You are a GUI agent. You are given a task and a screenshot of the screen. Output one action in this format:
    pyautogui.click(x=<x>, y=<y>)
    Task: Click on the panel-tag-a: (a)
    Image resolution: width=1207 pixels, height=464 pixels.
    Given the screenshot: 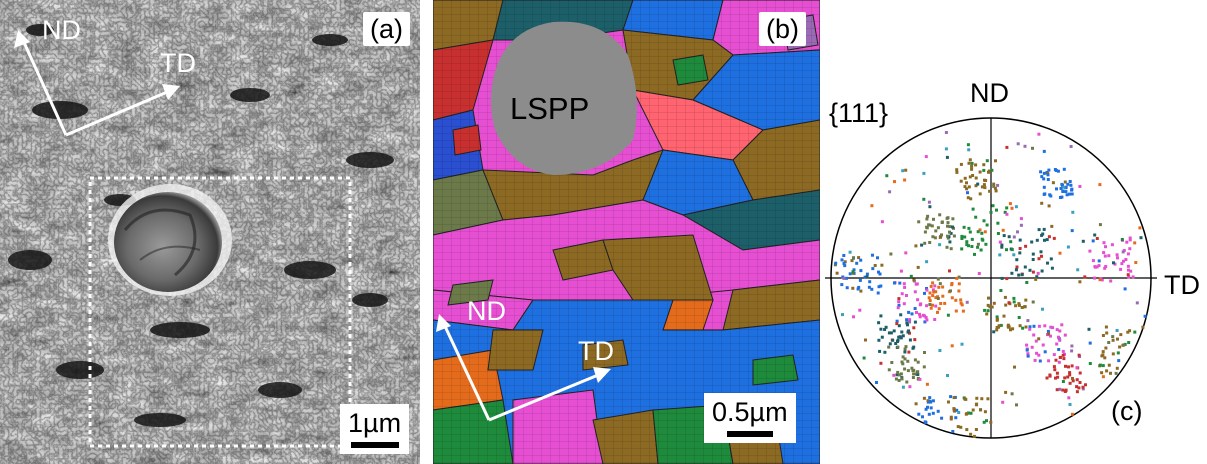 What is the action you would take?
    pyautogui.click(x=386, y=29)
    